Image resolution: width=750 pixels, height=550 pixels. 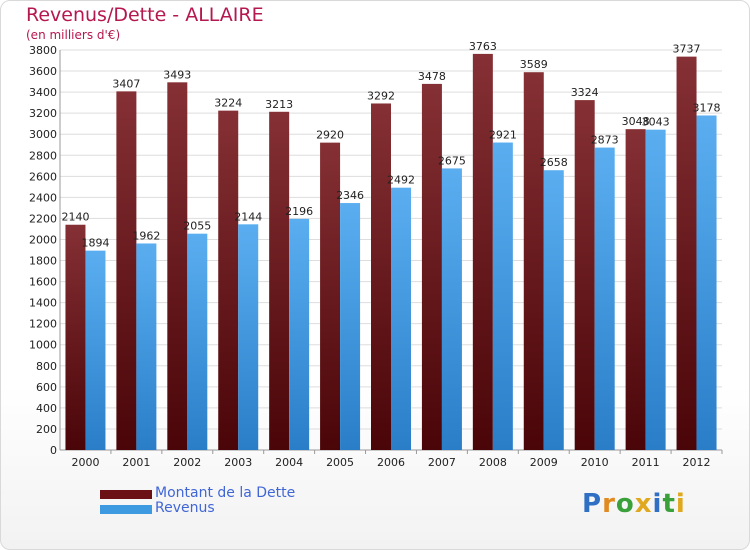 I want to click on y-tick-label: 2400, so click(x=43, y=197).